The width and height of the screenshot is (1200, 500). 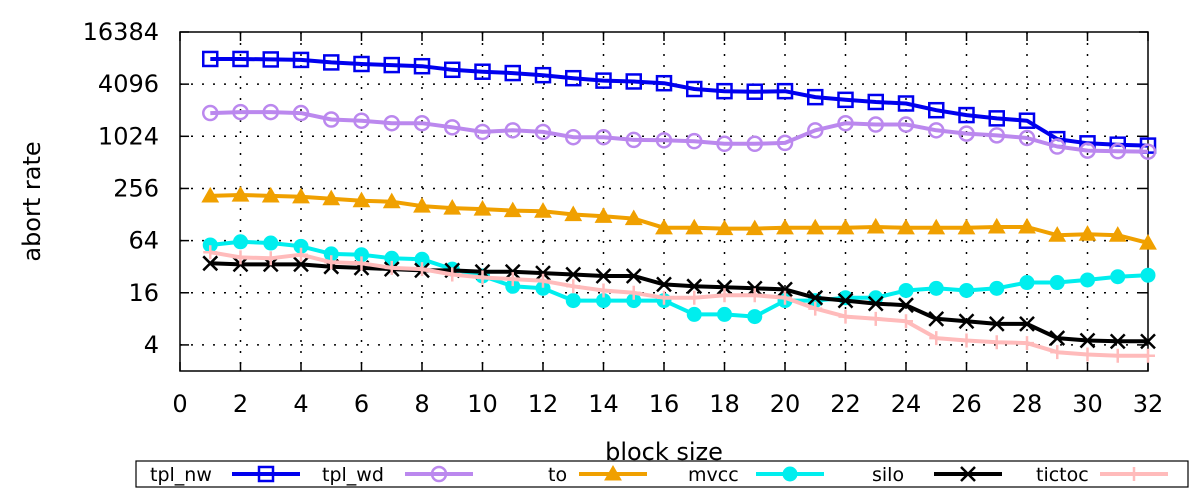 What do you see at coordinates (151, 345) in the screenshot?
I see `y-tick-label: 4` at bounding box center [151, 345].